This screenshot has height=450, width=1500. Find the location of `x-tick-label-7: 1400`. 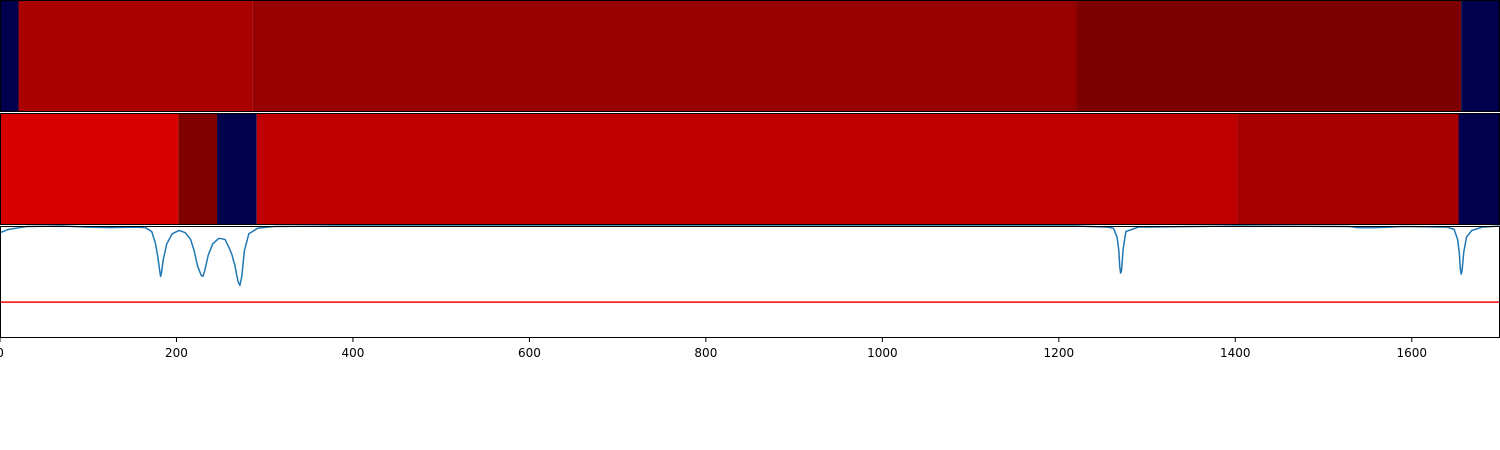

x-tick-label-7: 1400 is located at coordinates (1235, 353).